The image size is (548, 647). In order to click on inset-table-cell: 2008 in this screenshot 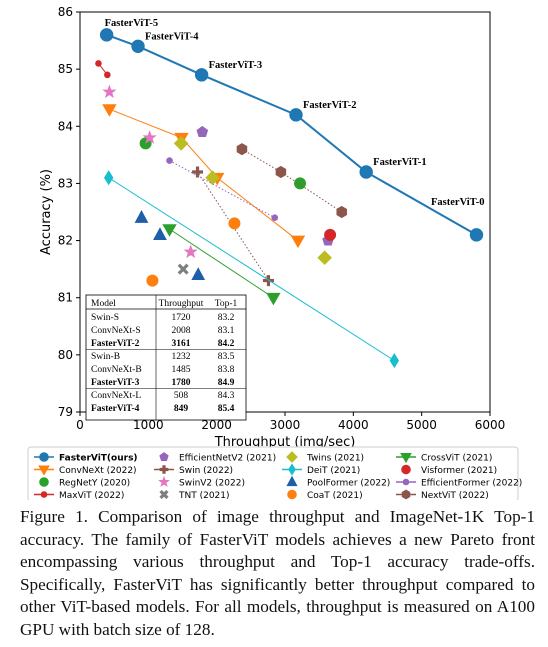, I will do `click(181, 331)`.